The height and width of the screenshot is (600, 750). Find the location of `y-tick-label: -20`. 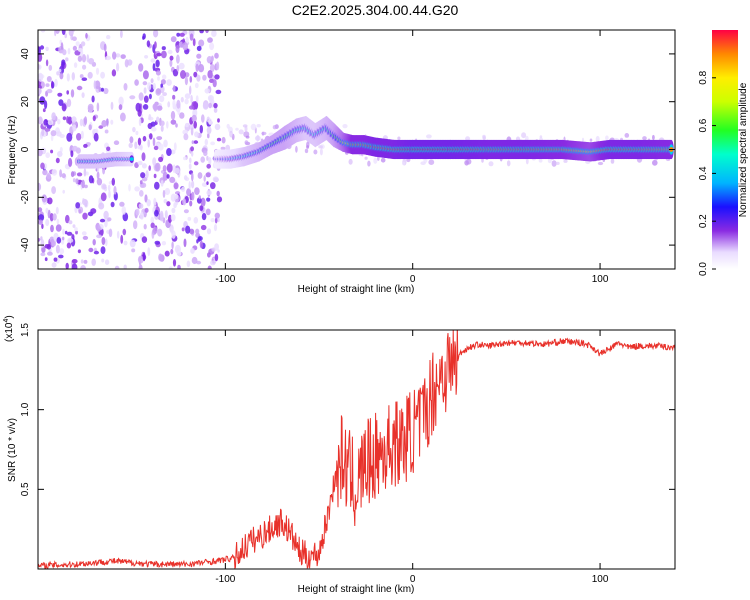

y-tick-label: -20 is located at coordinates (25, 197).